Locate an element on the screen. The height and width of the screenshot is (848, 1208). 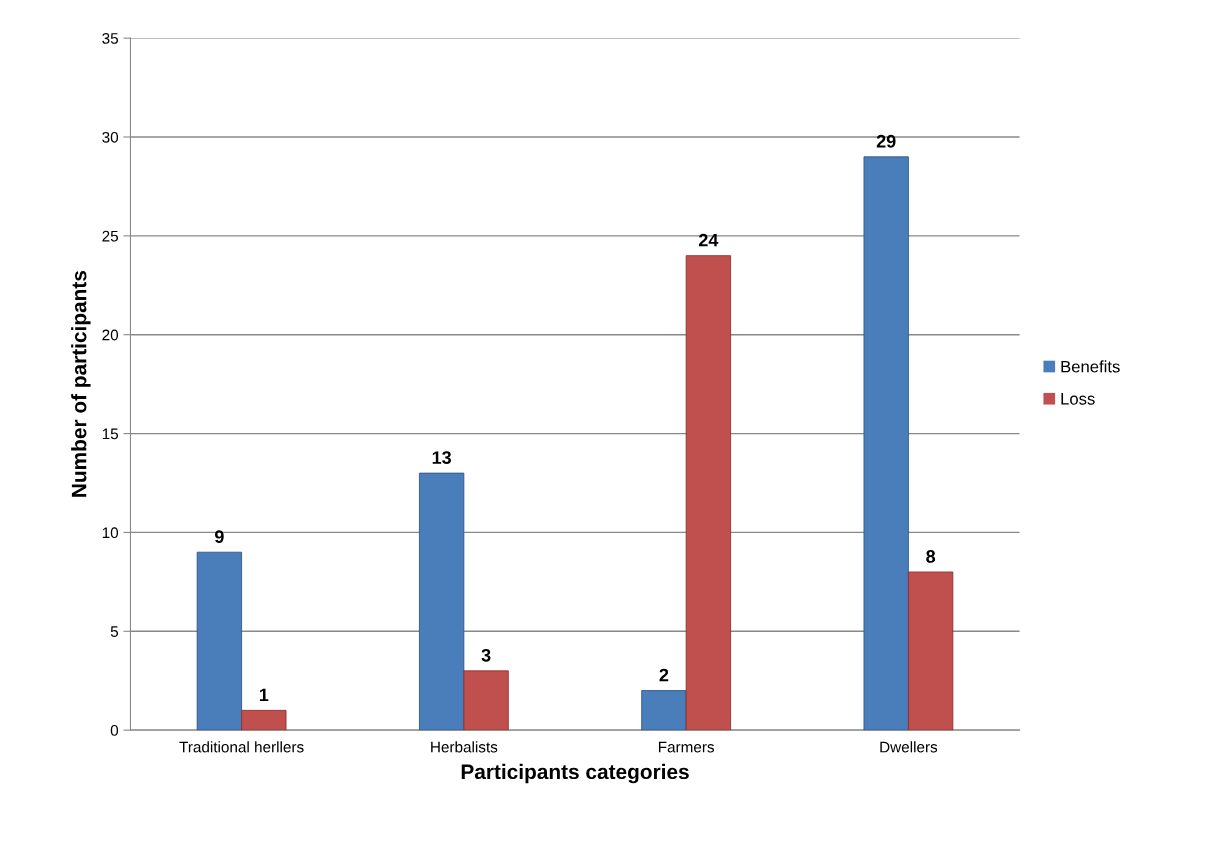
legend-label: Loss is located at coordinates (1078, 399).